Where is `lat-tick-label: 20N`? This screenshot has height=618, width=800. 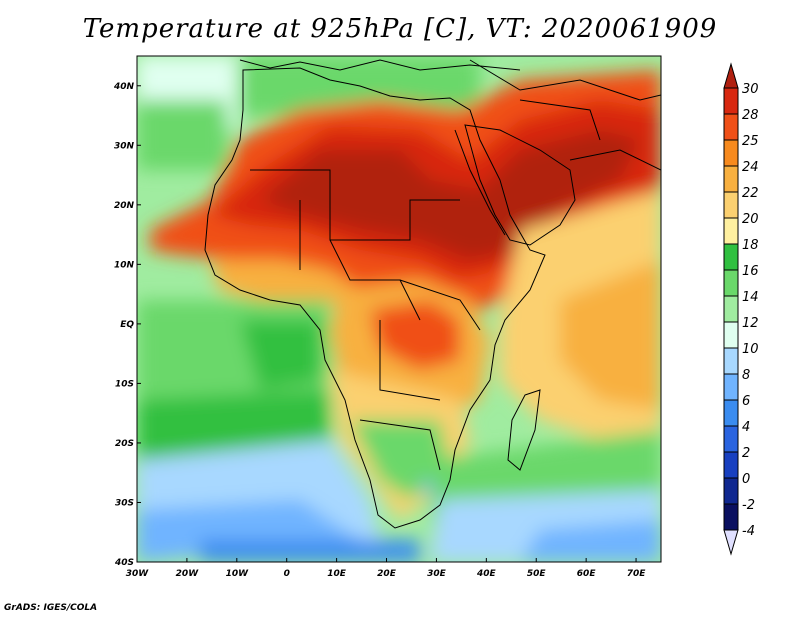
lat-tick-label: 20N is located at coordinates (124, 206).